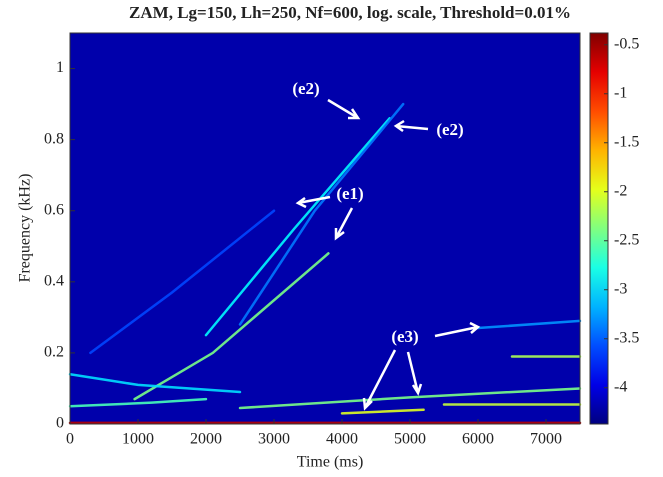  Describe the element at coordinates (620, 190) in the screenshot. I see `colorbar-tick-label: -2` at that location.